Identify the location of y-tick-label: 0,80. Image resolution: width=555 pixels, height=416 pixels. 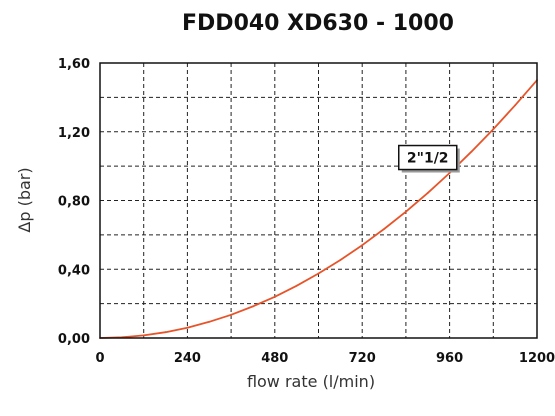
(74, 202).